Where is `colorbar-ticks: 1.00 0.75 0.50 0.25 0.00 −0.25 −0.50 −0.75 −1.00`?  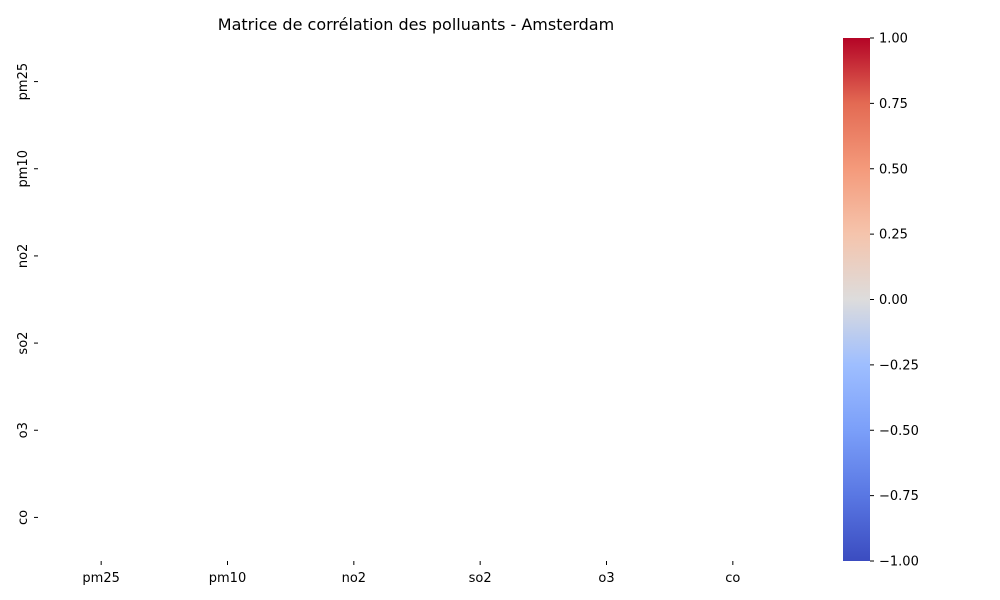
colorbar-ticks: 1.00 0.75 0.50 0.25 0.00 −0.25 −0.50 −0.75 −1.00 is located at coordinates (894, 301).